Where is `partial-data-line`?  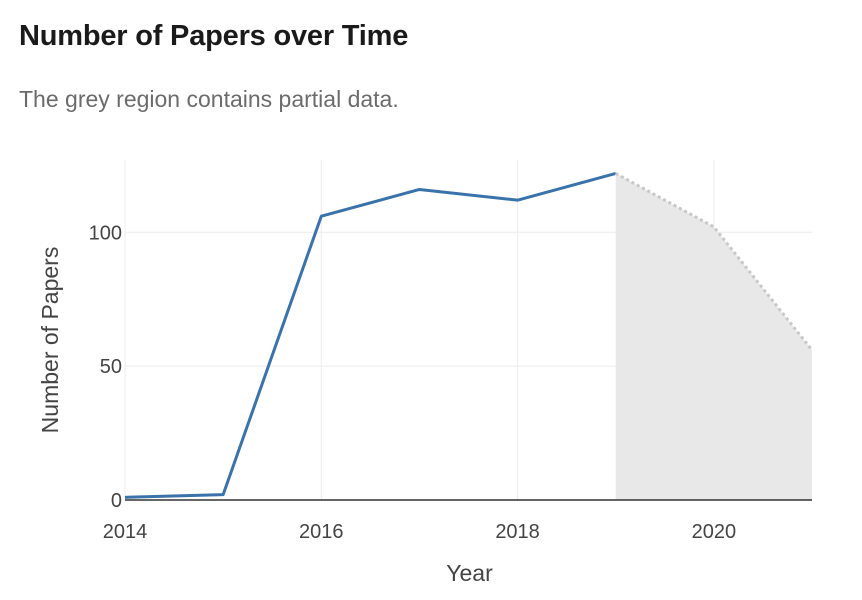 partial-data-line is located at coordinates (714, 262).